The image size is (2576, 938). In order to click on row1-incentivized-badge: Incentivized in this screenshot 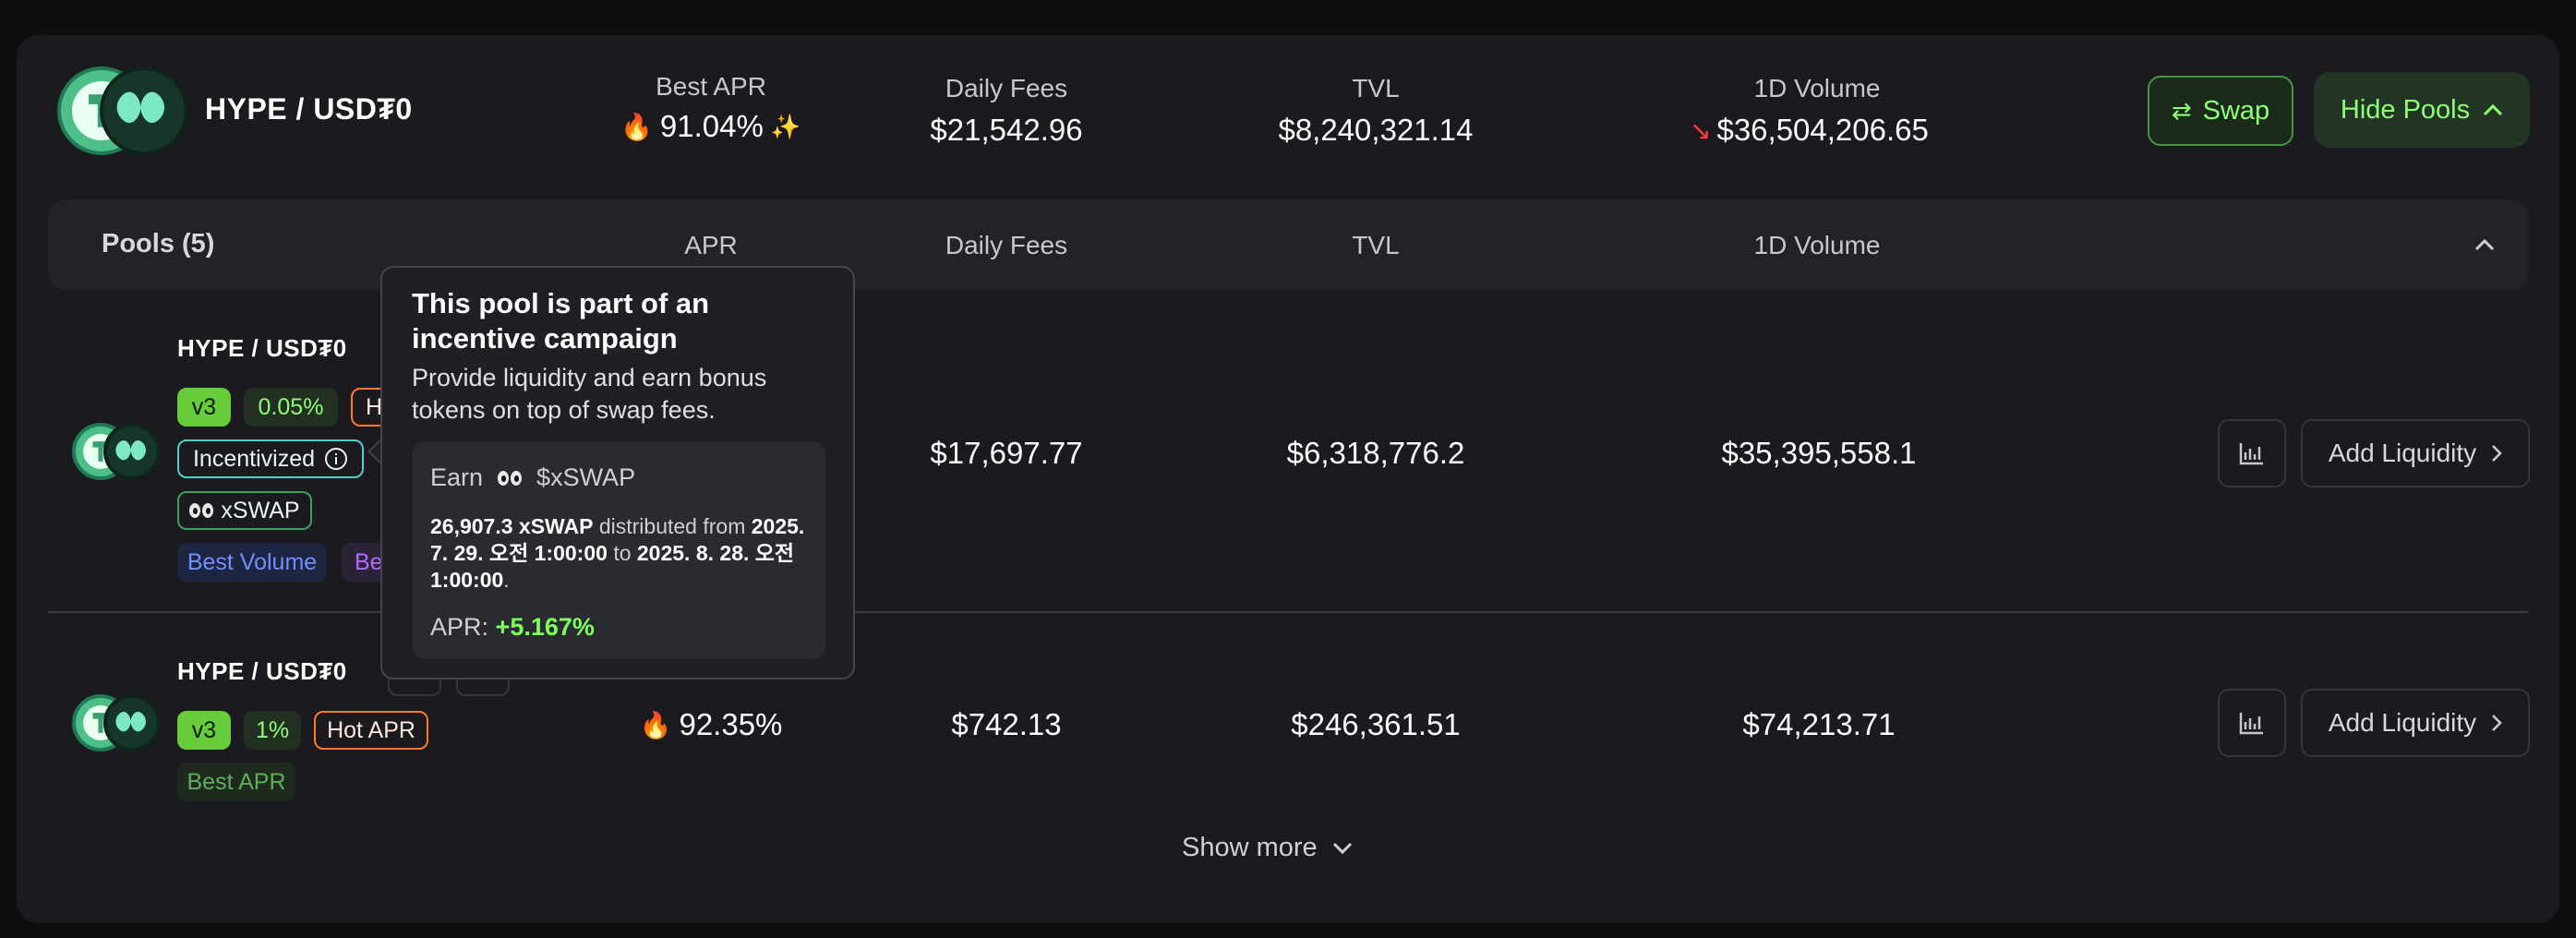, I will do `click(270, 458)`.